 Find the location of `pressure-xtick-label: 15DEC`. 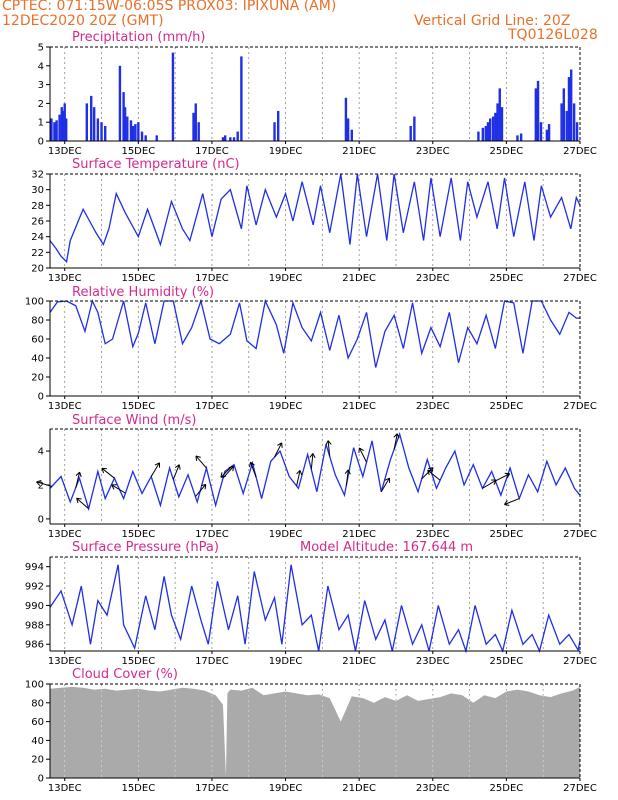

pressure-xtick-label: 15DEC is located at coordinates (138, 661).